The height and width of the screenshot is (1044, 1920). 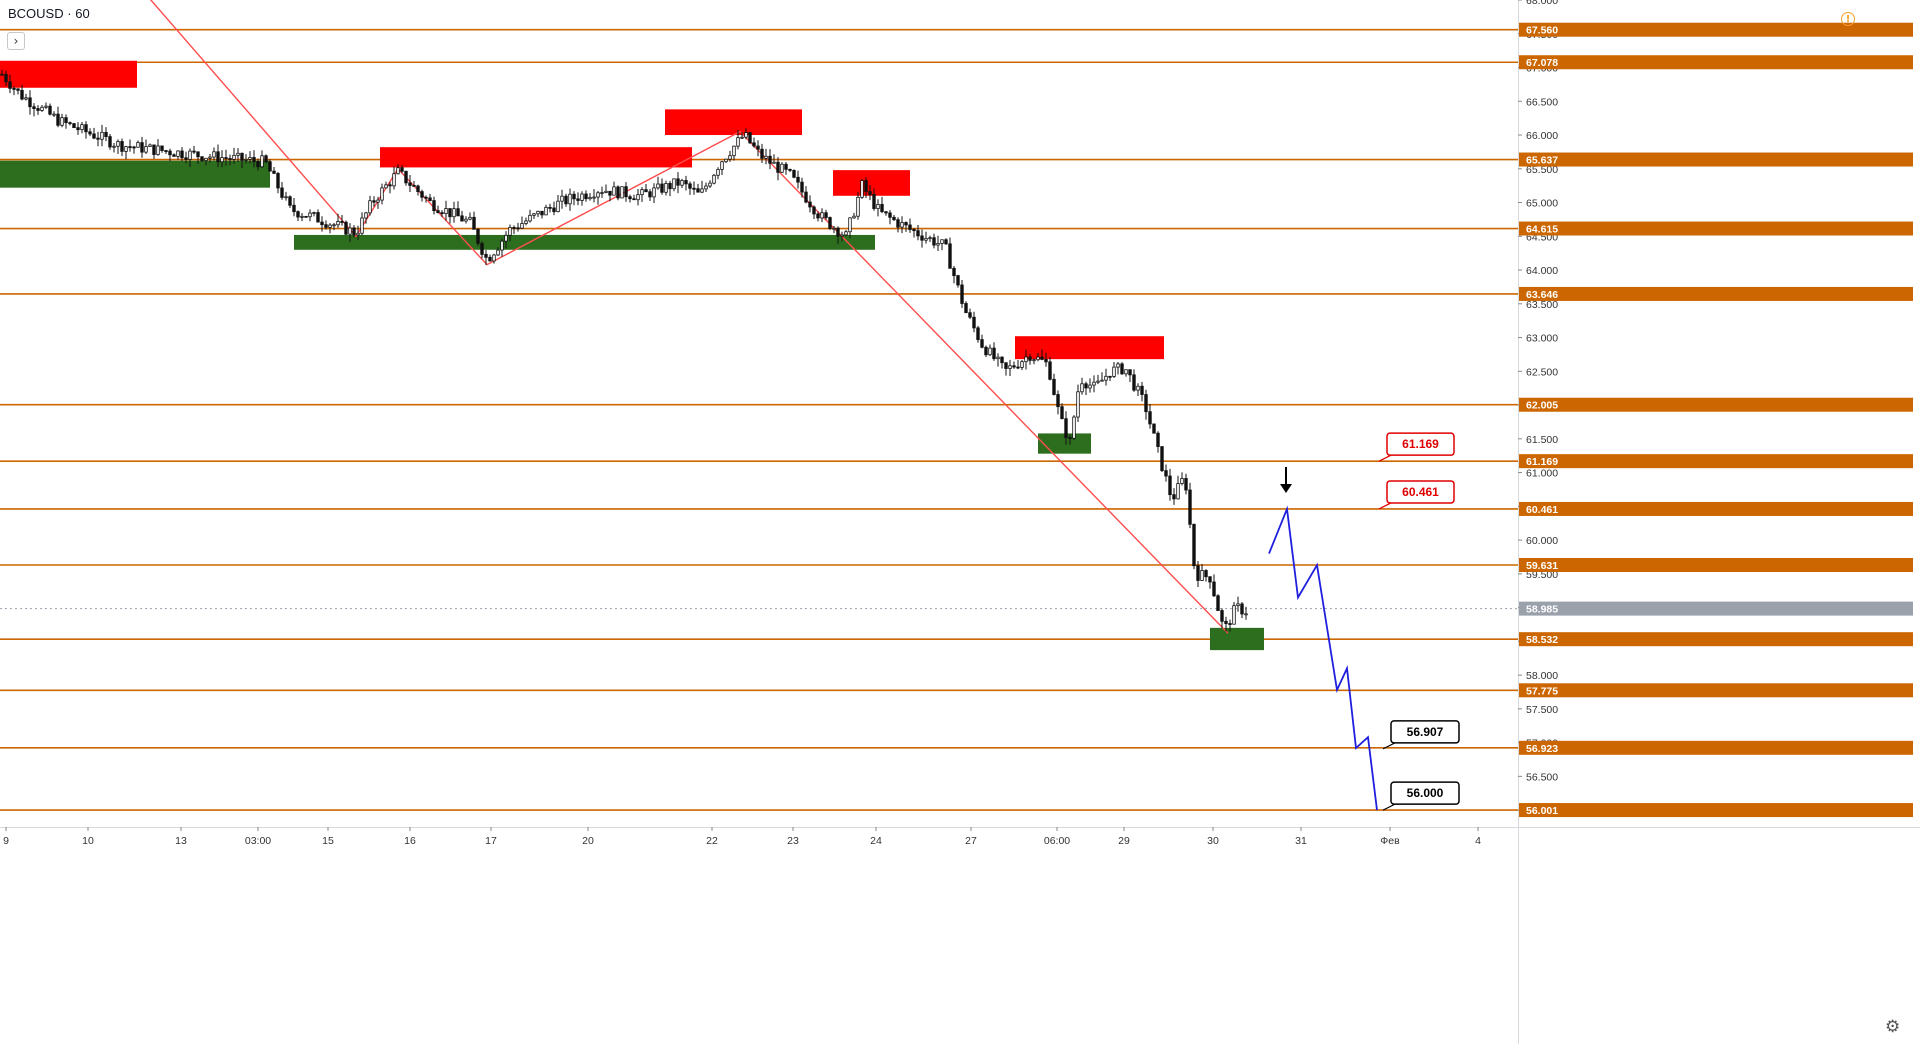 I want to click on projection, so click(x=1323, y=638).